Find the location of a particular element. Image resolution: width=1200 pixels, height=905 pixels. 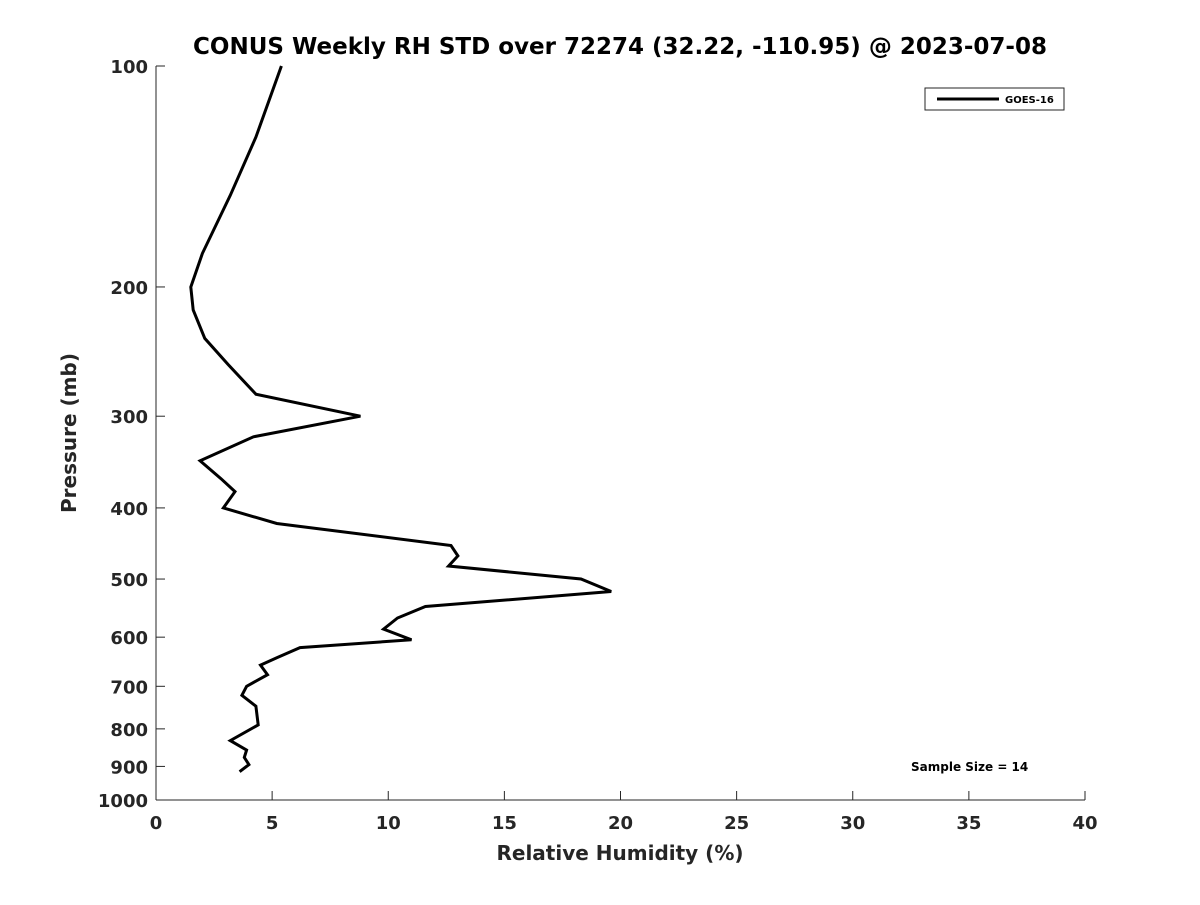

legend: GOES-16 is located at coordinates (994, 99).